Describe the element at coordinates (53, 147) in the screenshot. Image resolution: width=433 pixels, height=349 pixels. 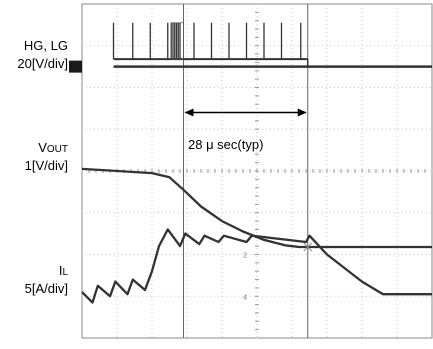
I see `vout-channel-label: VOUT` at that location.